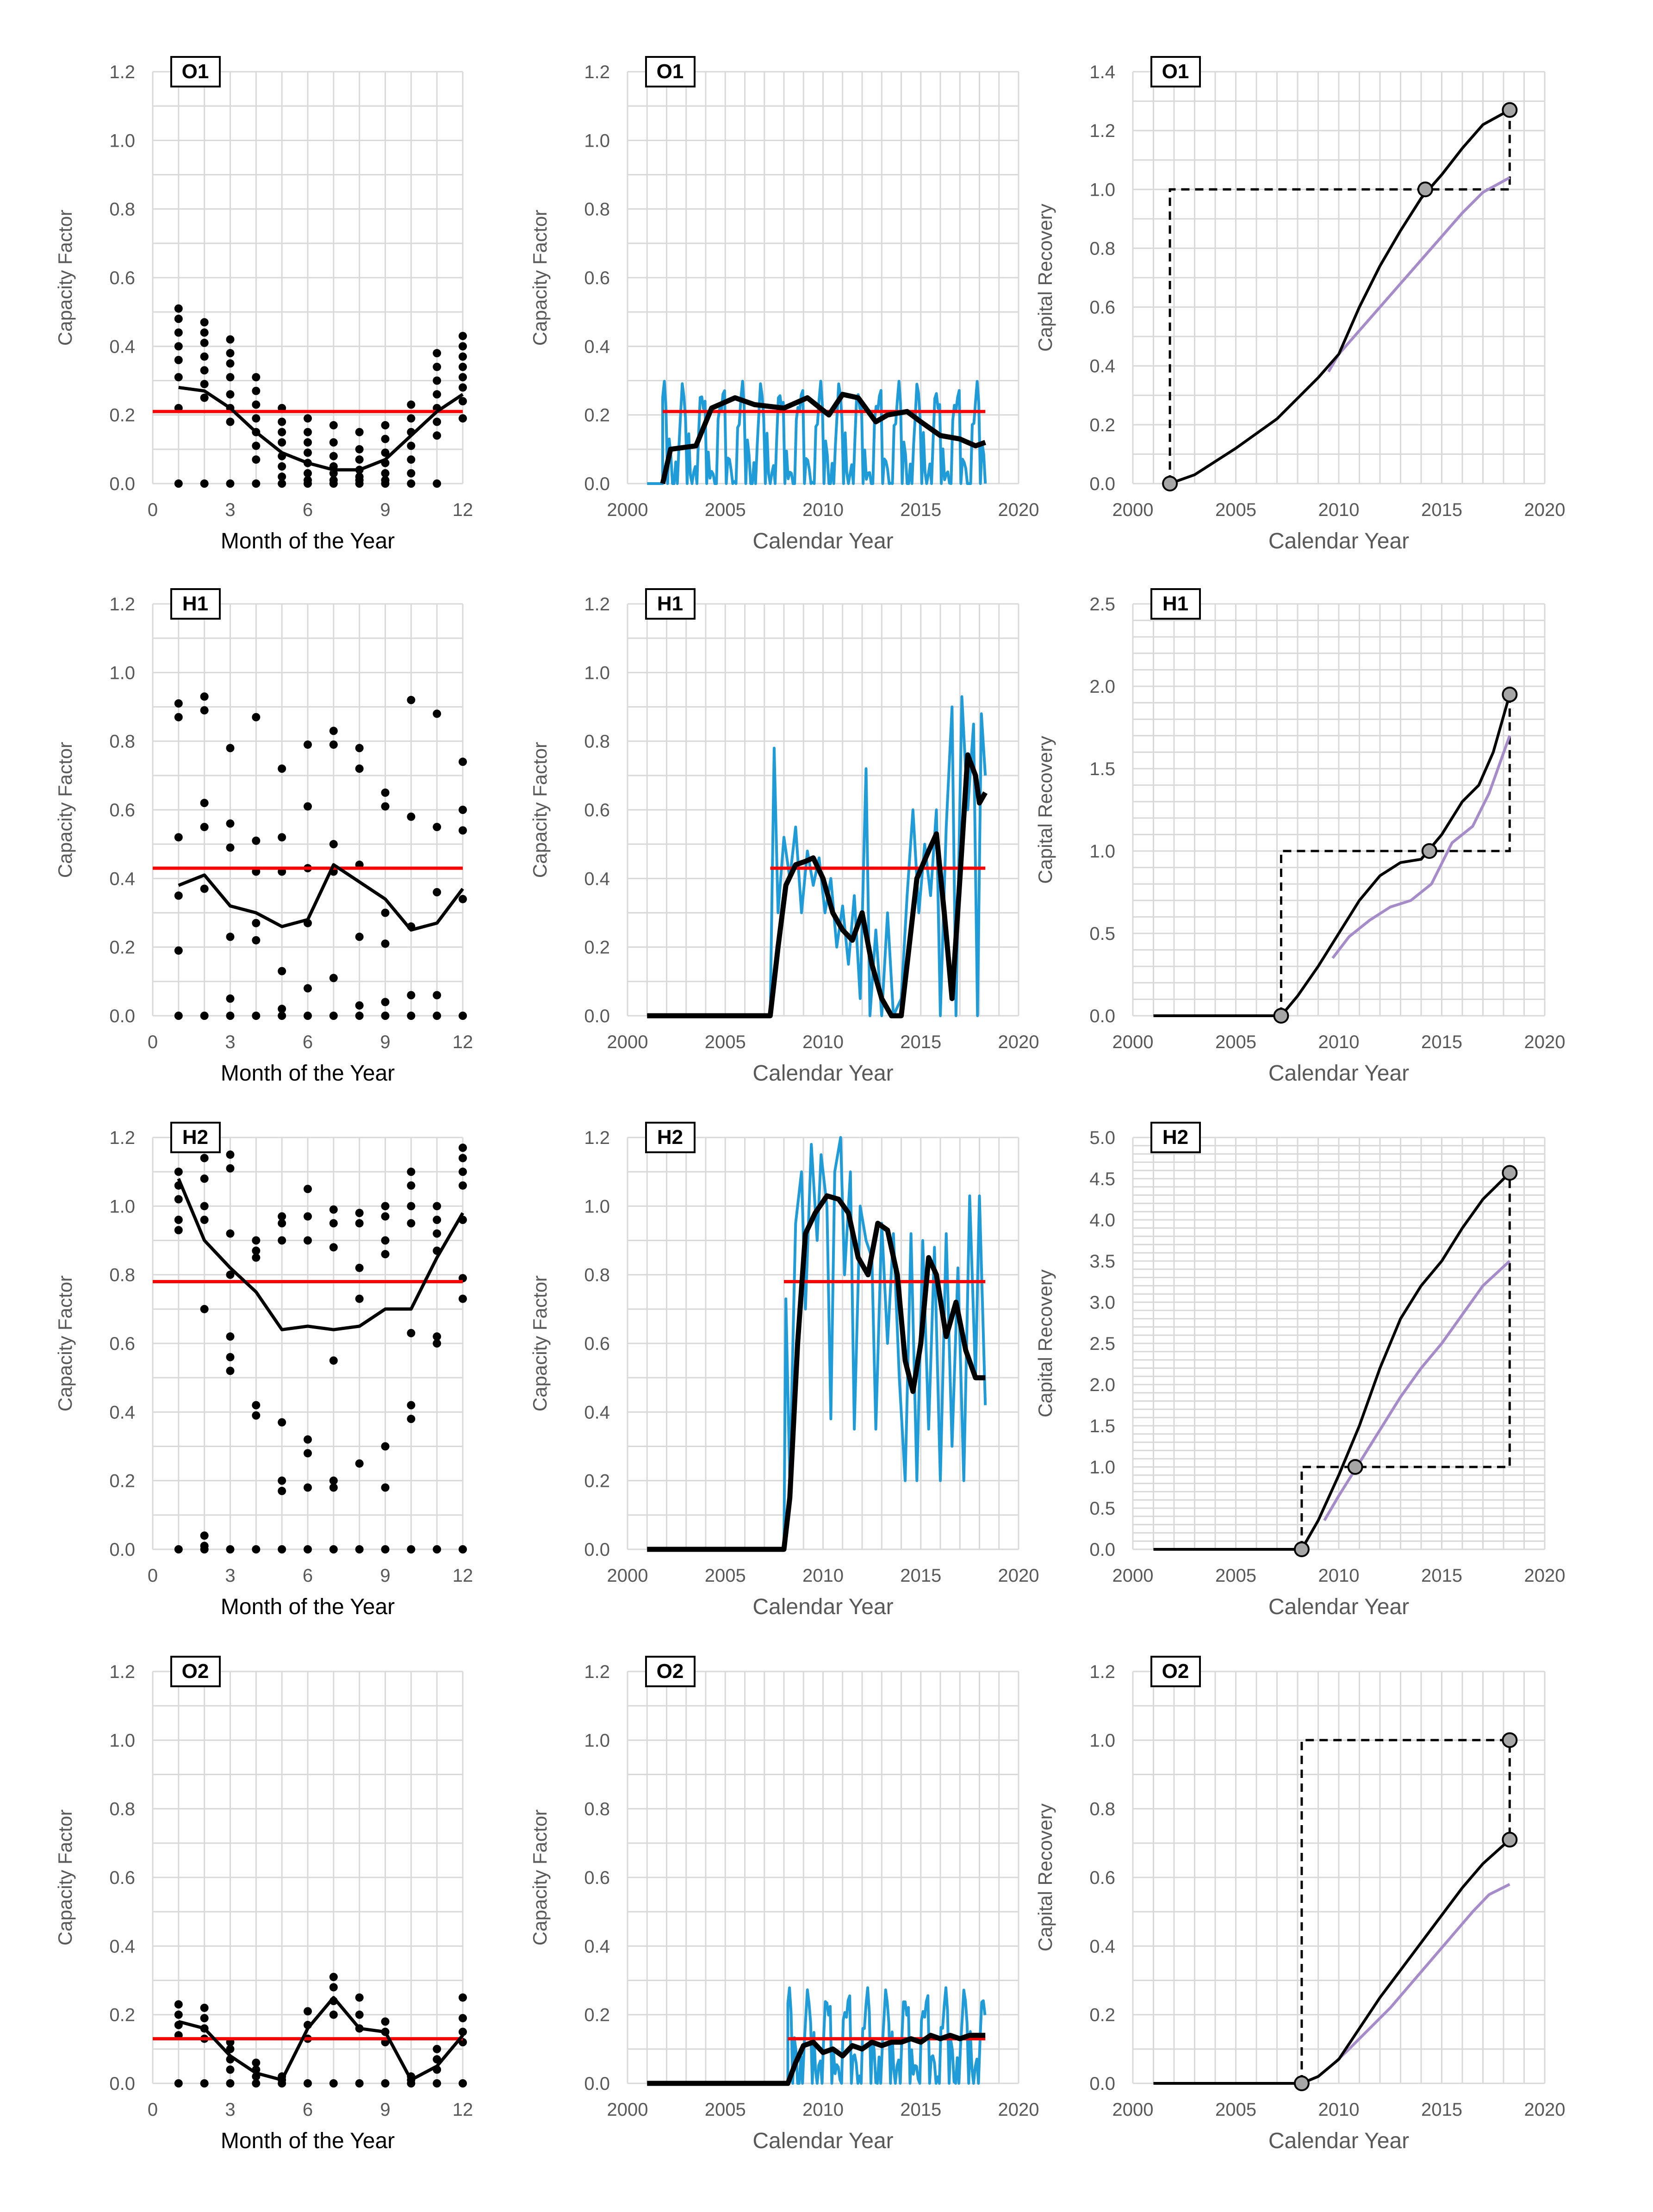 The image size is (1653, 2212). I want to click on y-axis-label: Capital Recovery, so click(1045, 278).